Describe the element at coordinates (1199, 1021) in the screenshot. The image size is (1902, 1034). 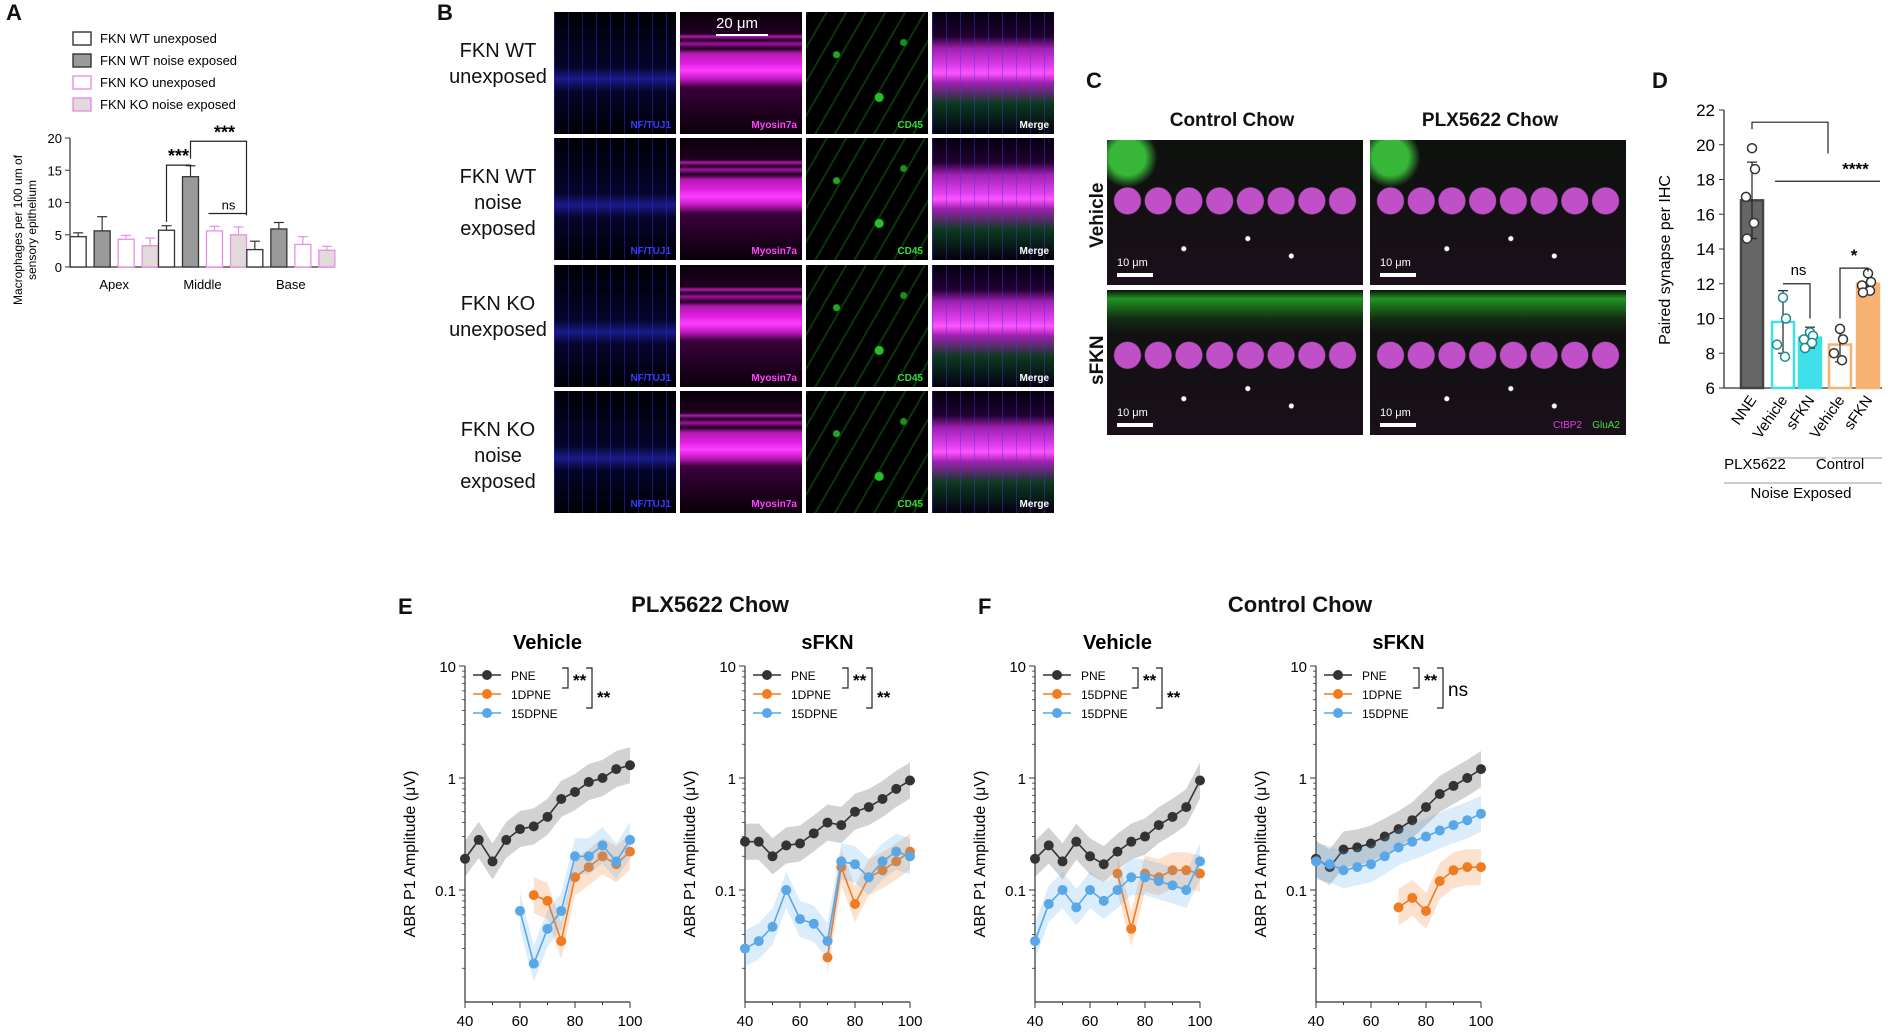
I see `abr-xtick: 100` at that location.